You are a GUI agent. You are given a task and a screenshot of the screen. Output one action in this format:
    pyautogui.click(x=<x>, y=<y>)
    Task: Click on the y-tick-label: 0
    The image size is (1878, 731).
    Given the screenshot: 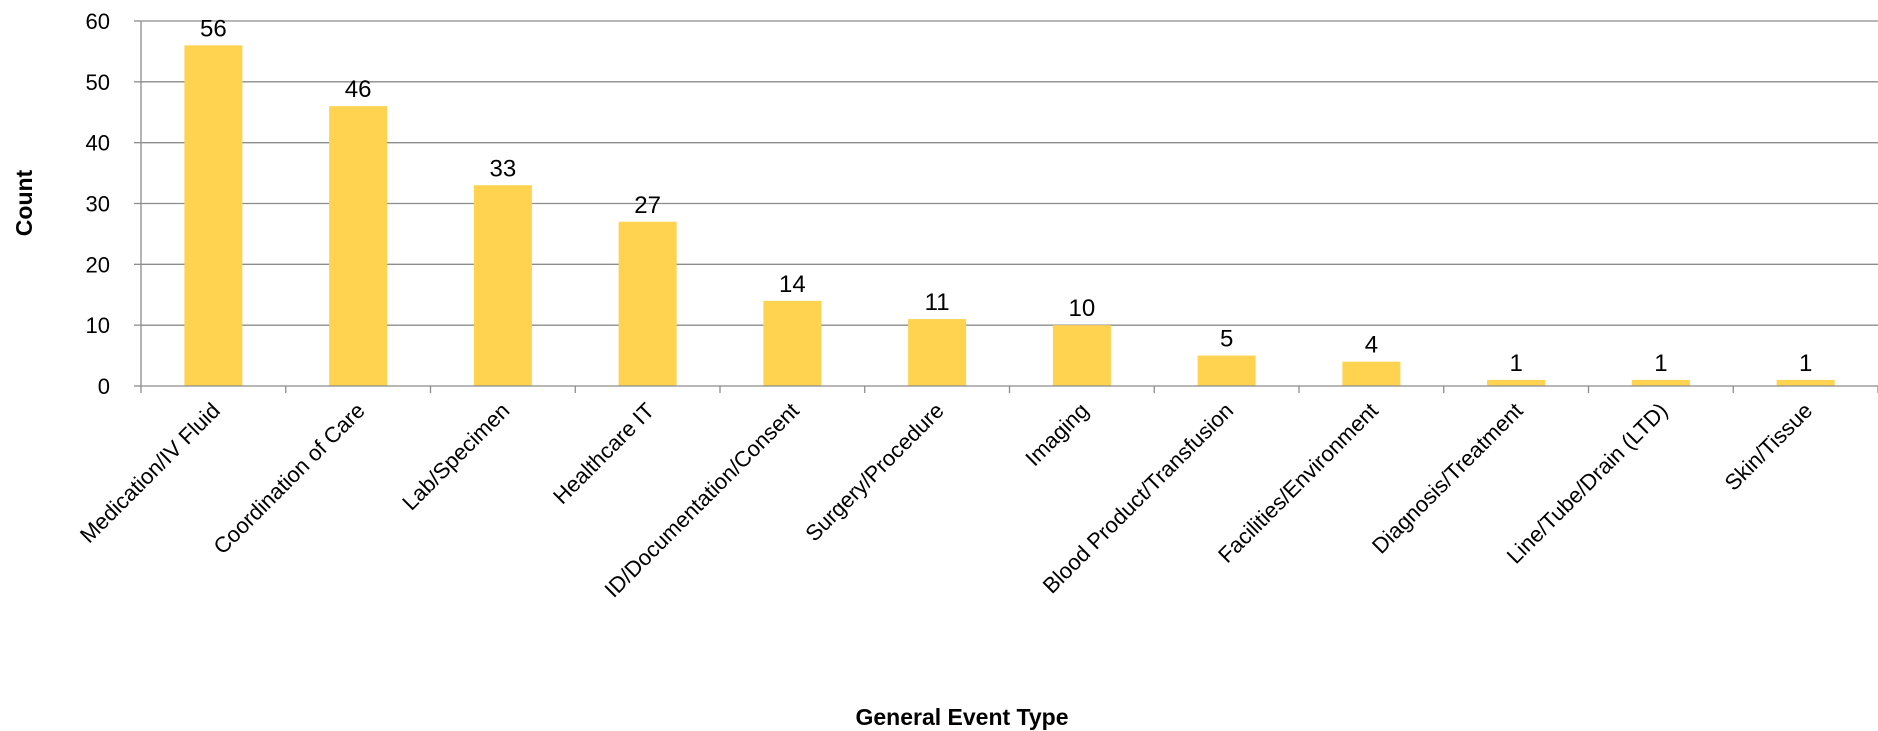 What is the action you would take?
    pyautogui.click(x=104, y=386)
    